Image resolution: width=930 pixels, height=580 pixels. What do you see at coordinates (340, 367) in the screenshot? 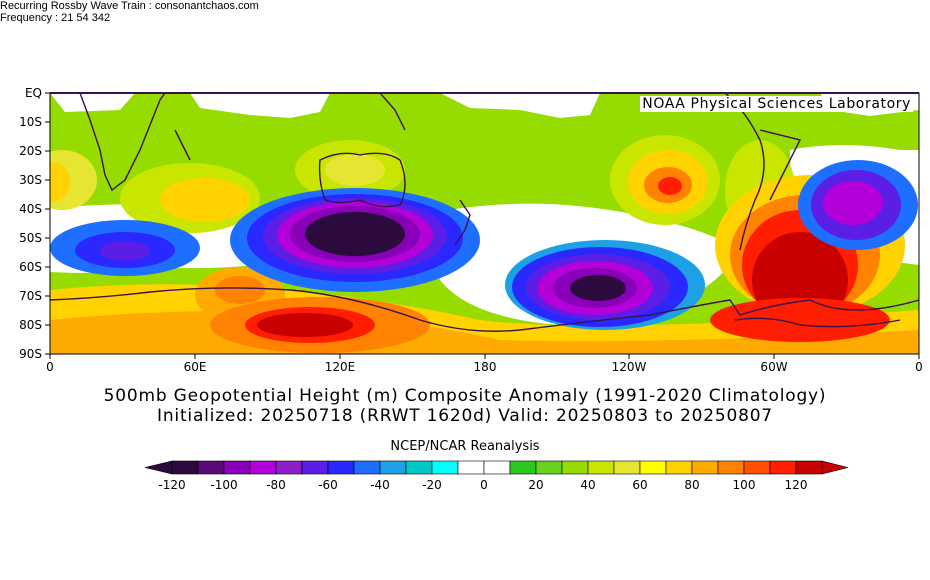
I see `lon-label: 120E` at bounding box center [340, 367].